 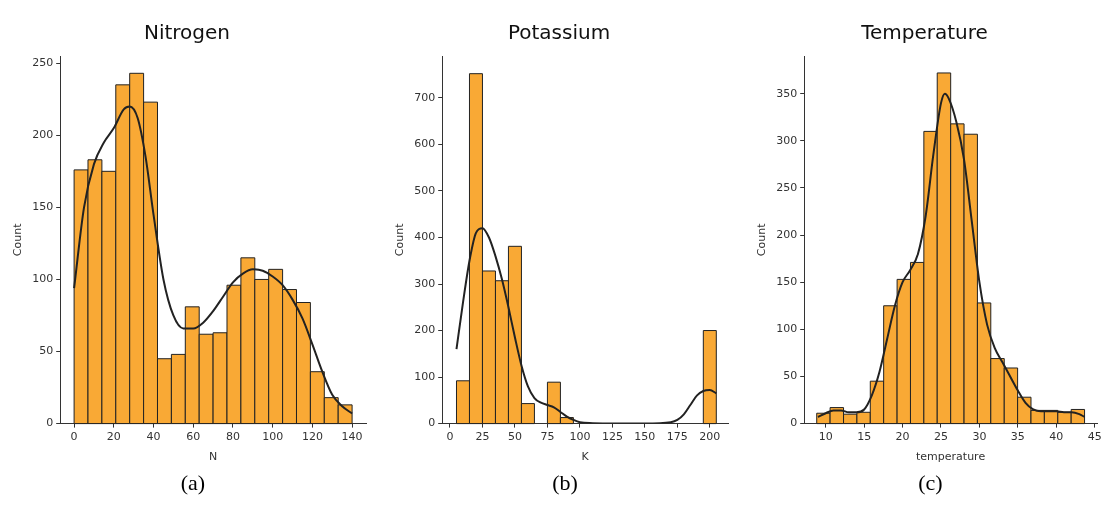 What do you see at coordinates (213, 457) in the screenshot?
I see `x-axis-title: N` at bounding box center [213, 457].